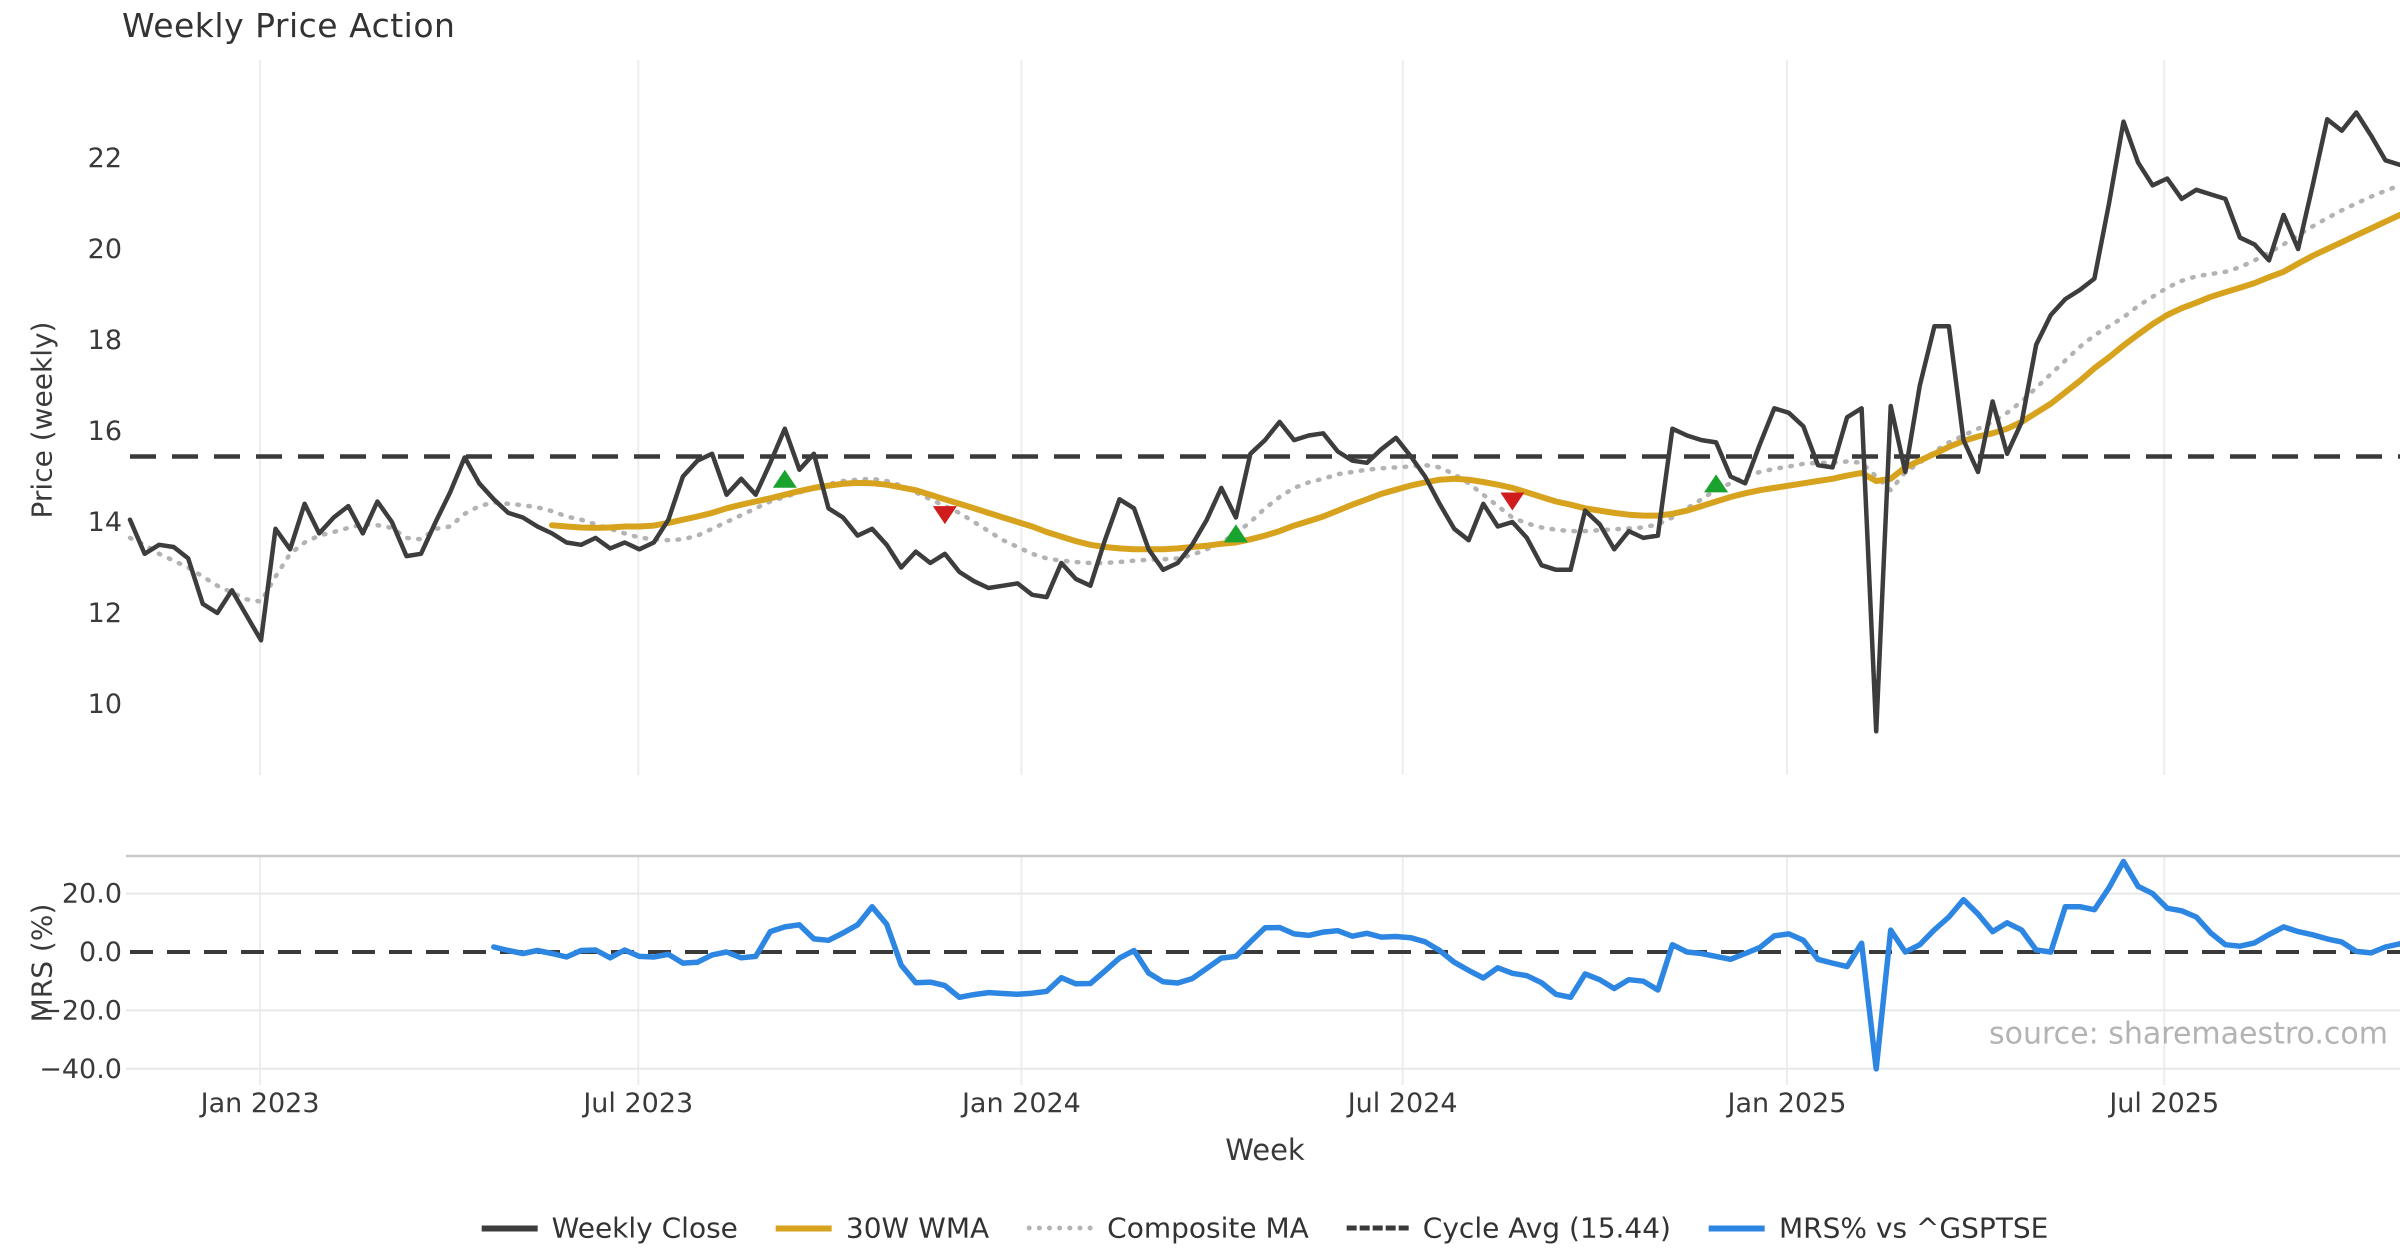  I want to click on price-y-tick-label: 20, so click(105, 249).